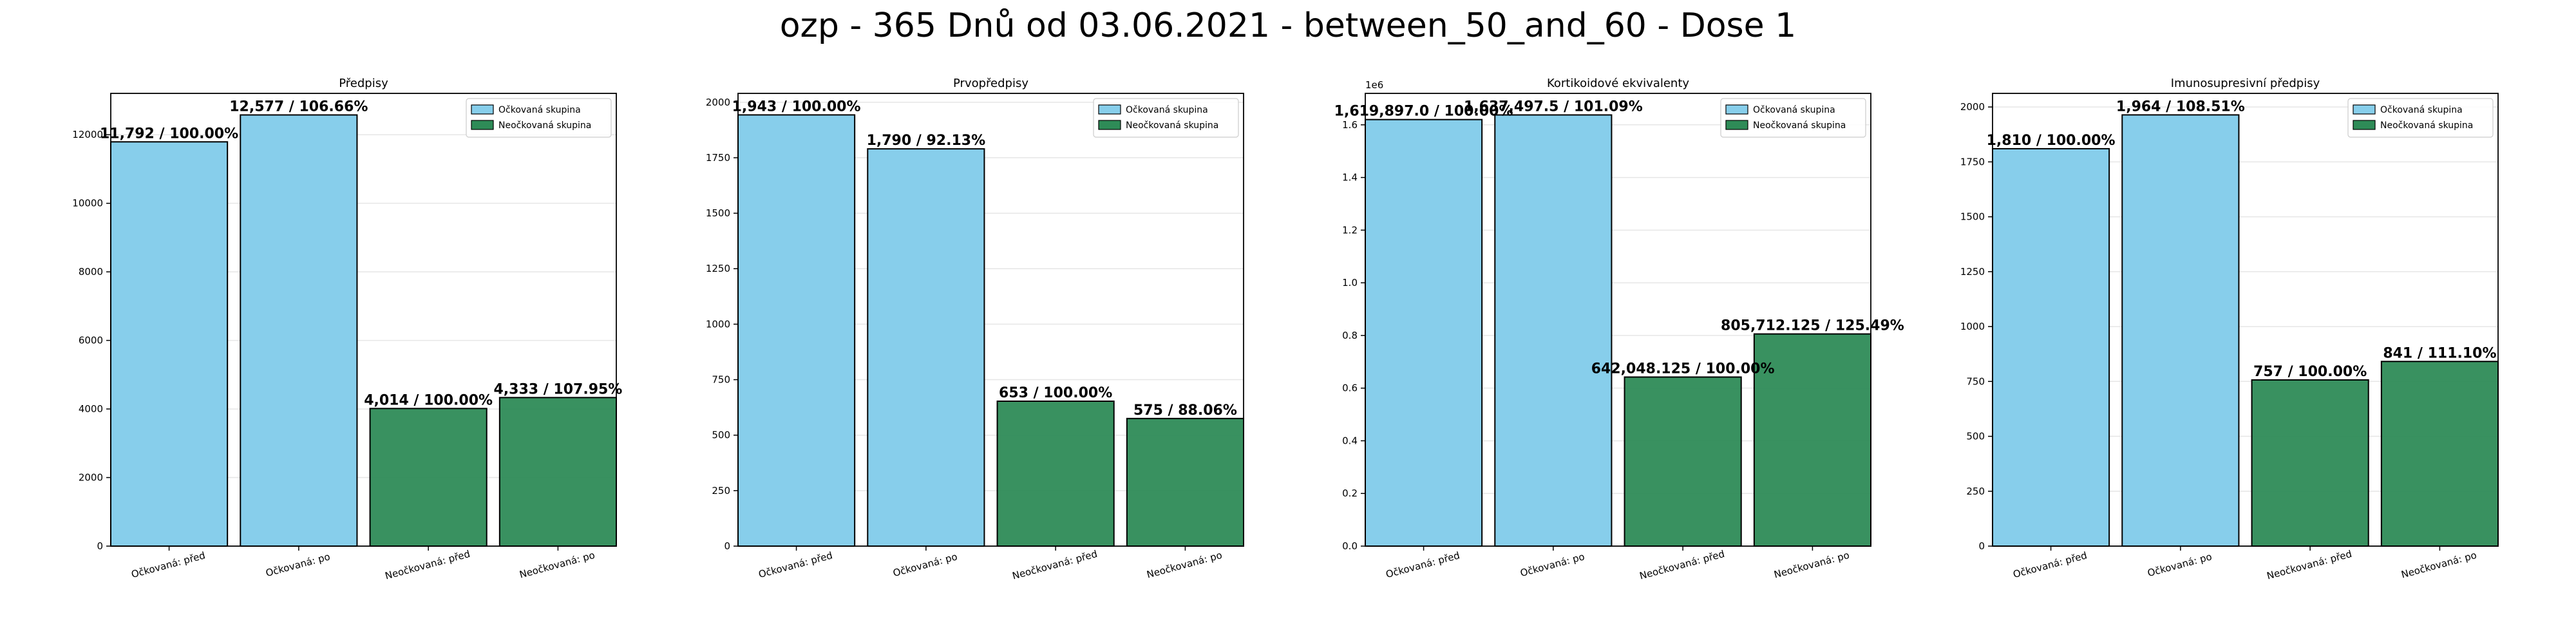 The width and height of the screenshot is (2576, 644). What do you see at coordinates (796, 107) in the screenshot?
I see `bar-label-1: 1,943 / 100.00%` at bounding box center [796, 107].